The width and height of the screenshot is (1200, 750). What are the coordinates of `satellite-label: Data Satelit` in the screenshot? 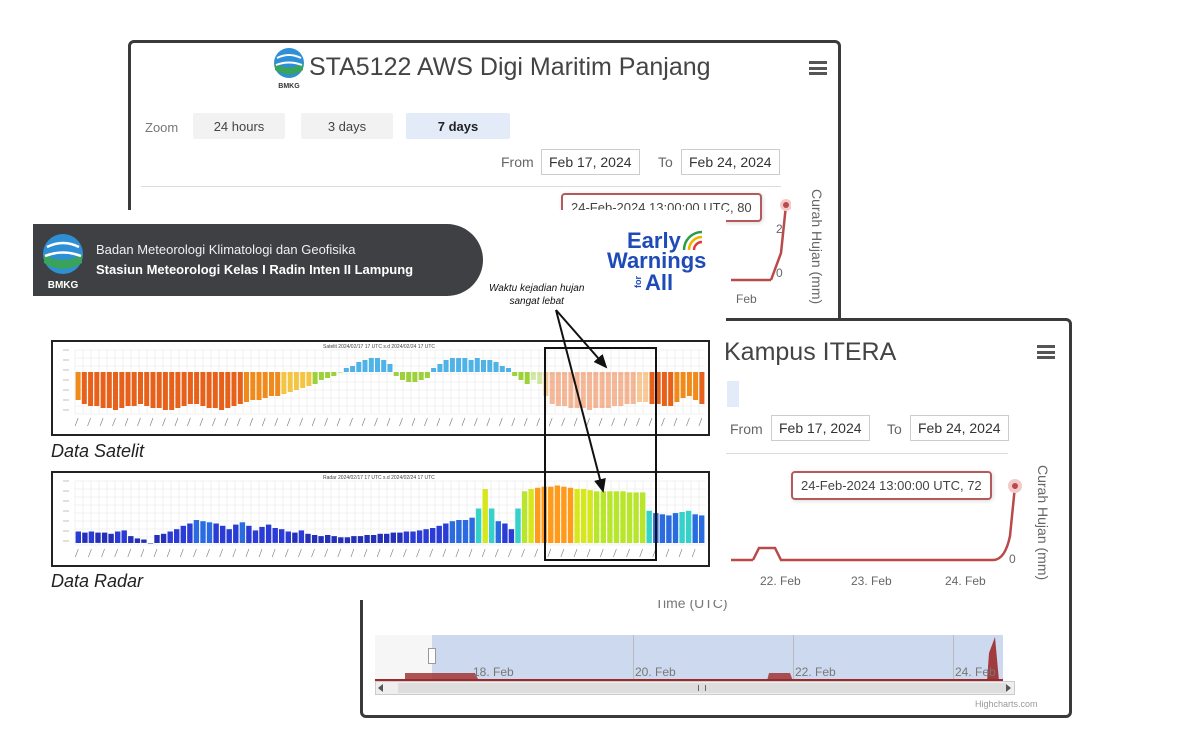 It's located at (98, 451).